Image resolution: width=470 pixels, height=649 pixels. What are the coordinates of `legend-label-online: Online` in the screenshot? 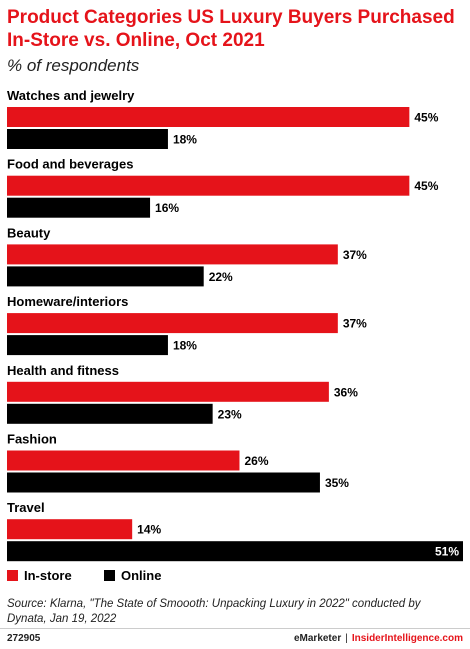 It's located at (141, 575).